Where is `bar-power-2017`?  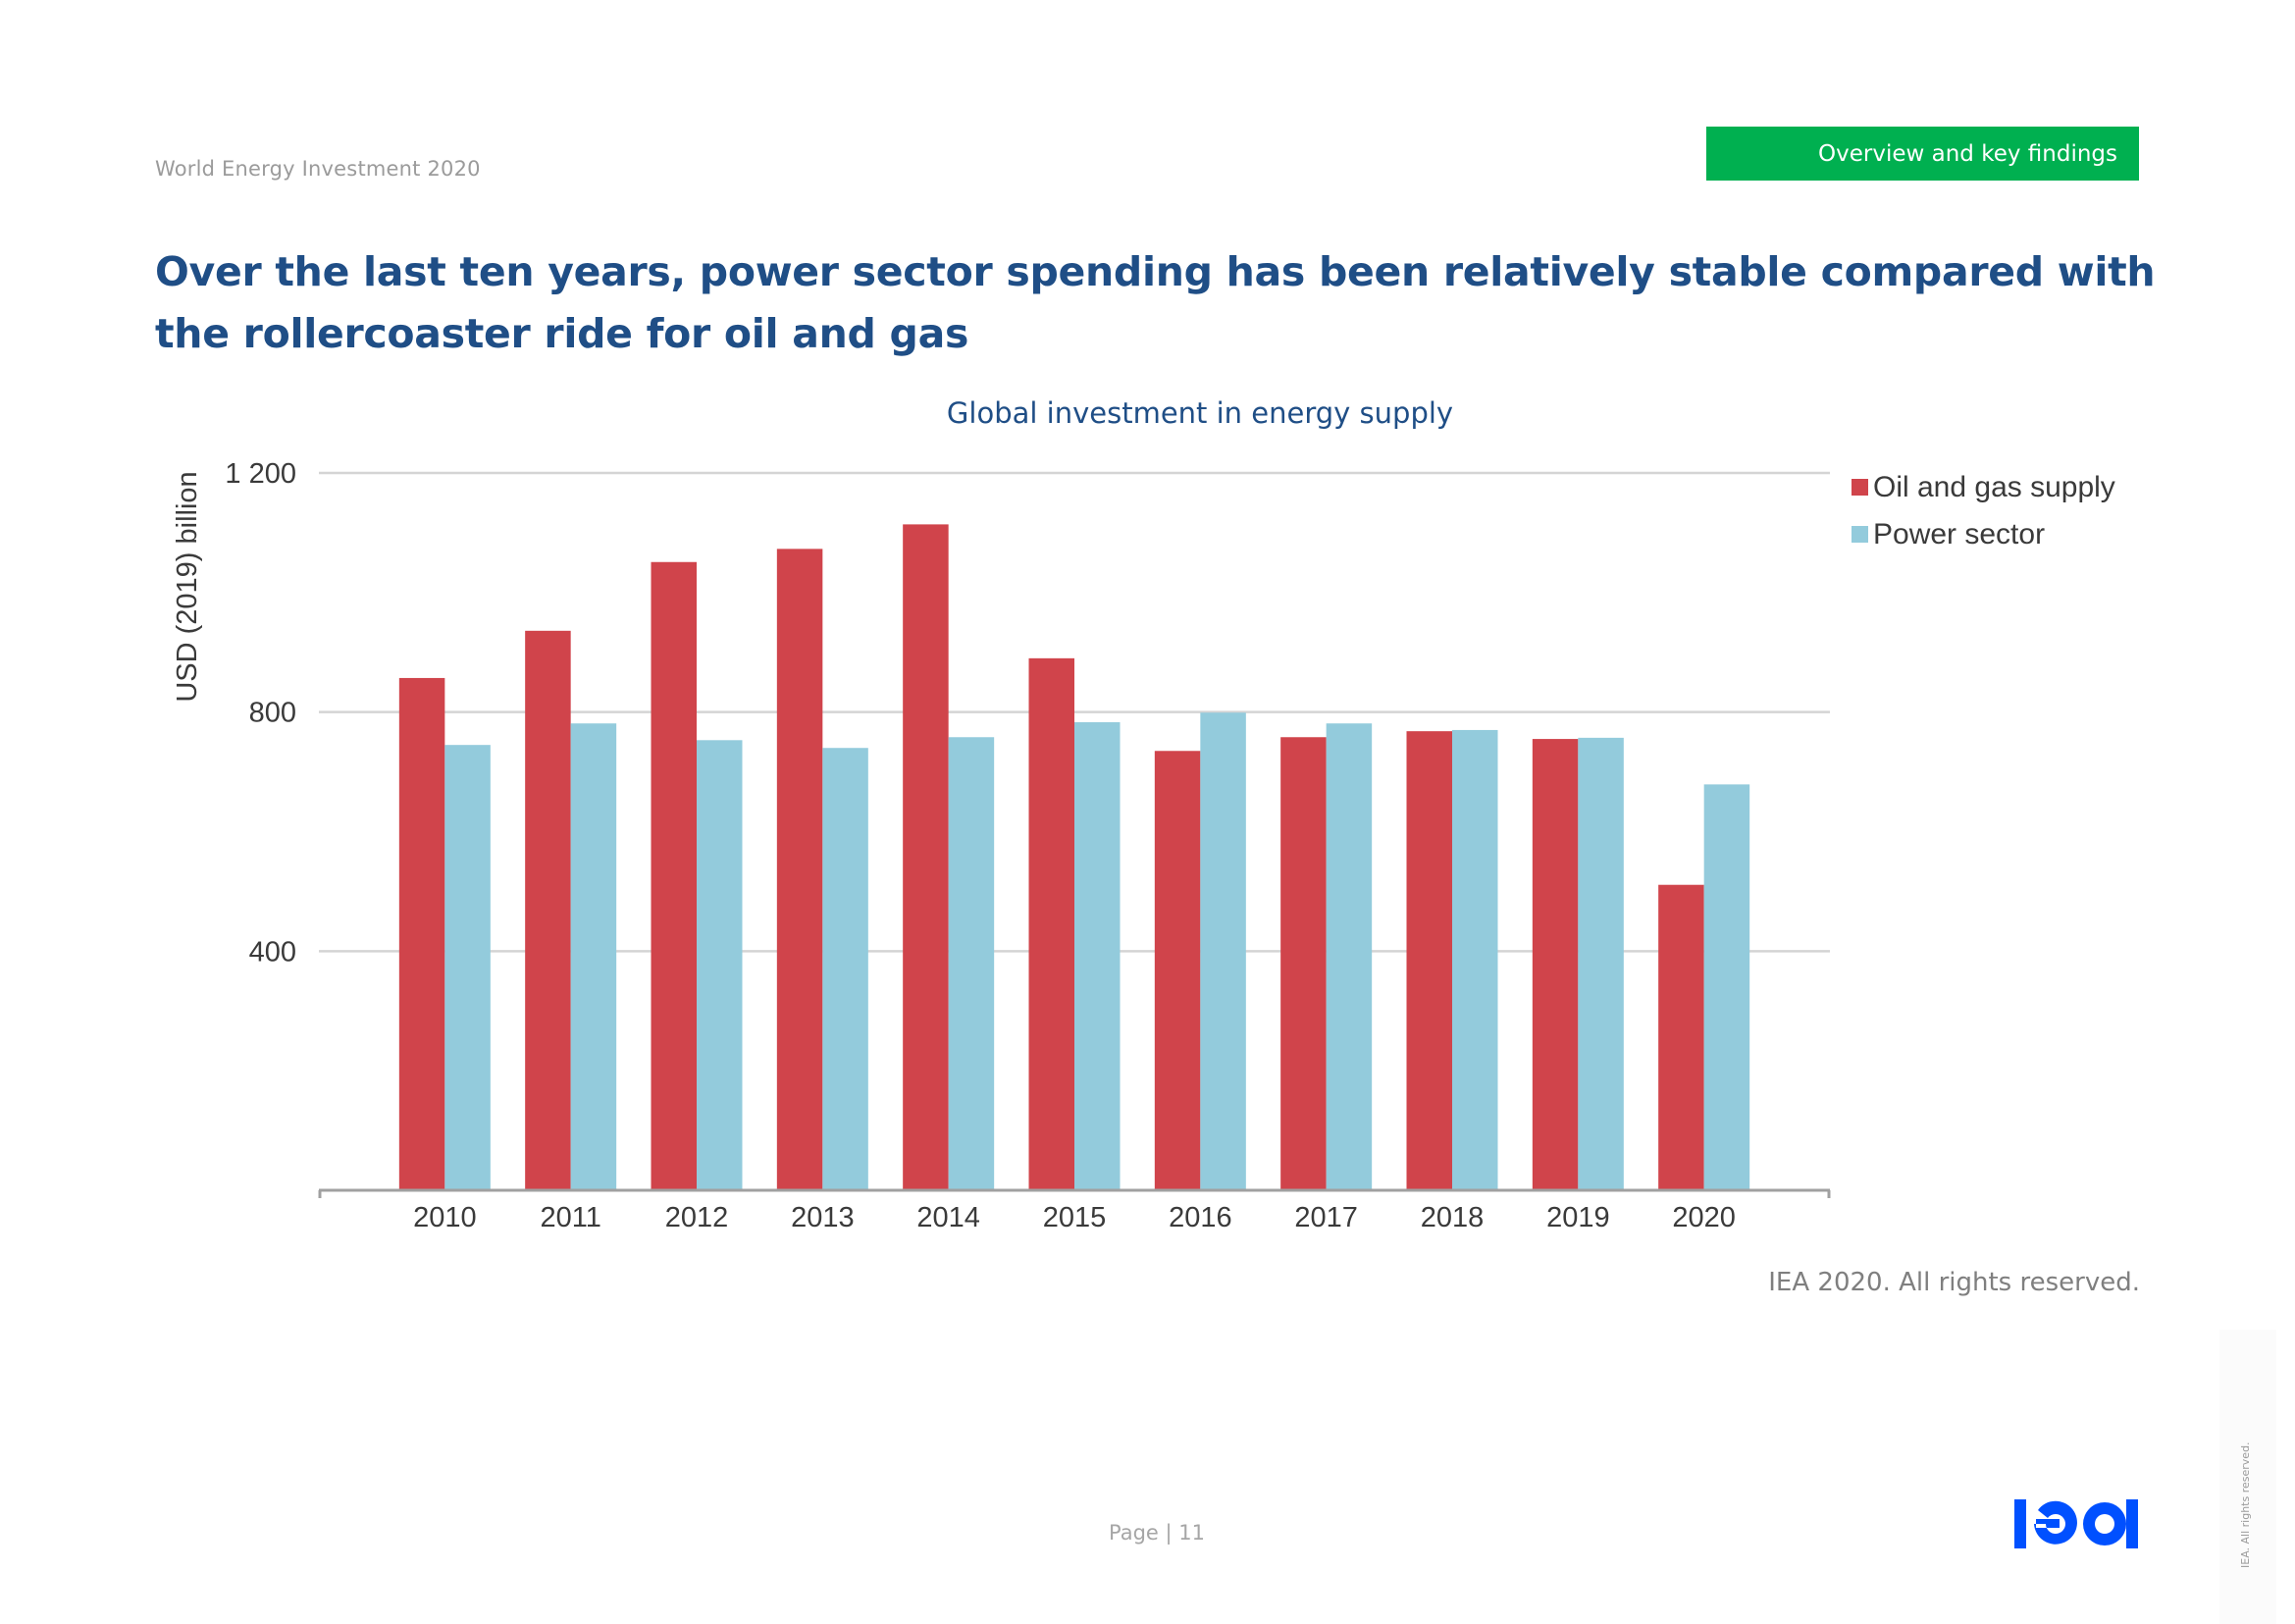 bar-power-2017 is located at coordinates (1350, 956).